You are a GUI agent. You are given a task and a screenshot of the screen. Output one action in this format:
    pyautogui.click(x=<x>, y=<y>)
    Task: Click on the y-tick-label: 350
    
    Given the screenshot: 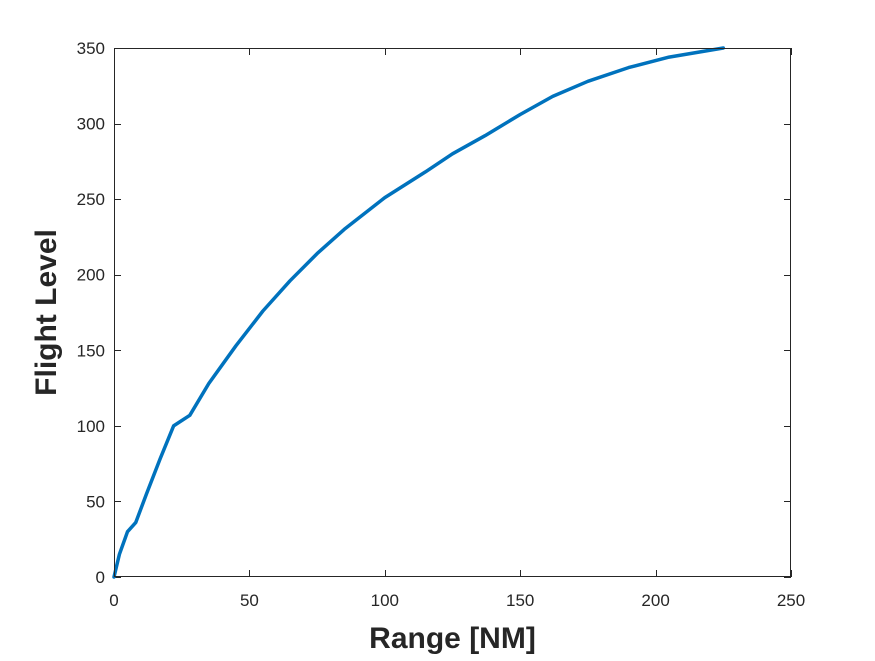 What is the action you would take?
    pyautogui.click(x=91, y=48)
    